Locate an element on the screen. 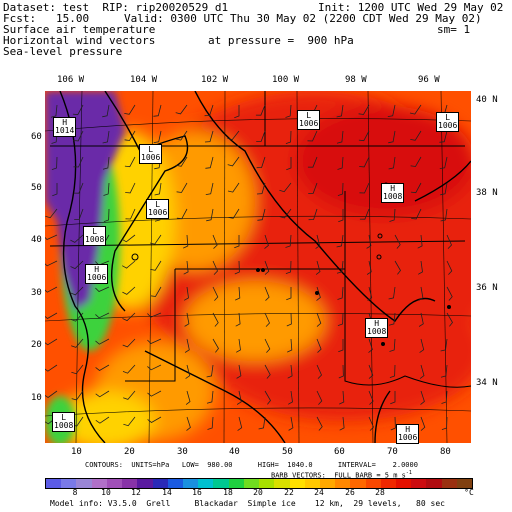  grid-x-label: 50 is located at coordinates (287, 452).